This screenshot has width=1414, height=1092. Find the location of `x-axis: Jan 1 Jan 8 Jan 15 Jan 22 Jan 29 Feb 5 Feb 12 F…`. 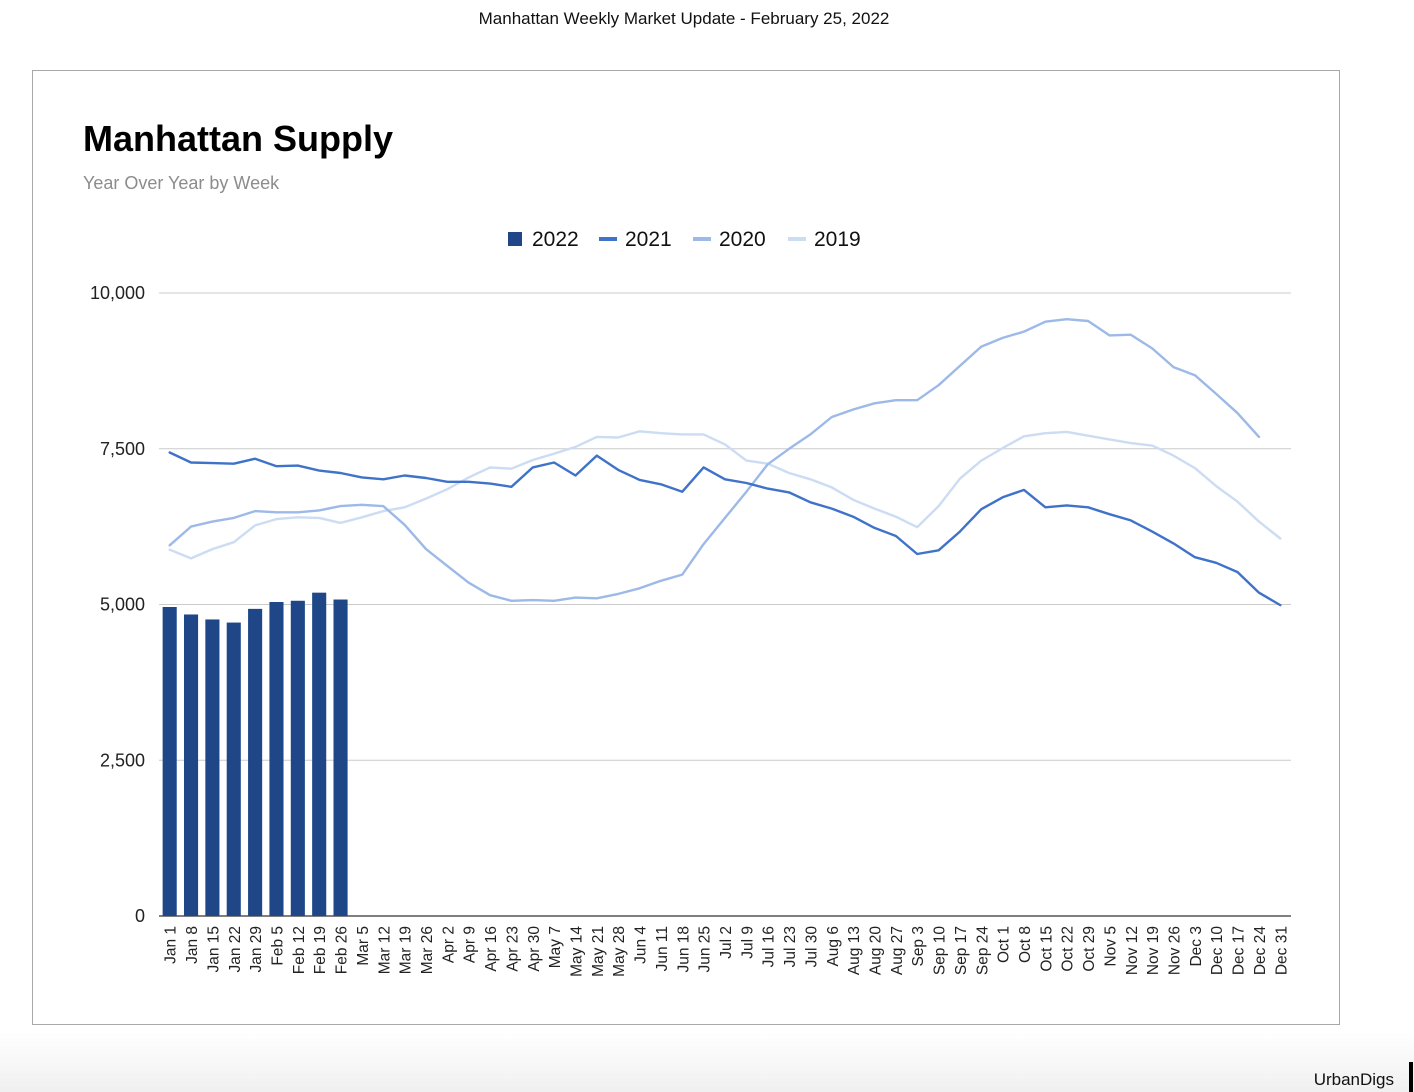

x-axis: Jan 1 Jan 8 Jan 15 Jan 22 Jan 29 Feb 5 Feb 12 F… is located at coordinates (727, 951).